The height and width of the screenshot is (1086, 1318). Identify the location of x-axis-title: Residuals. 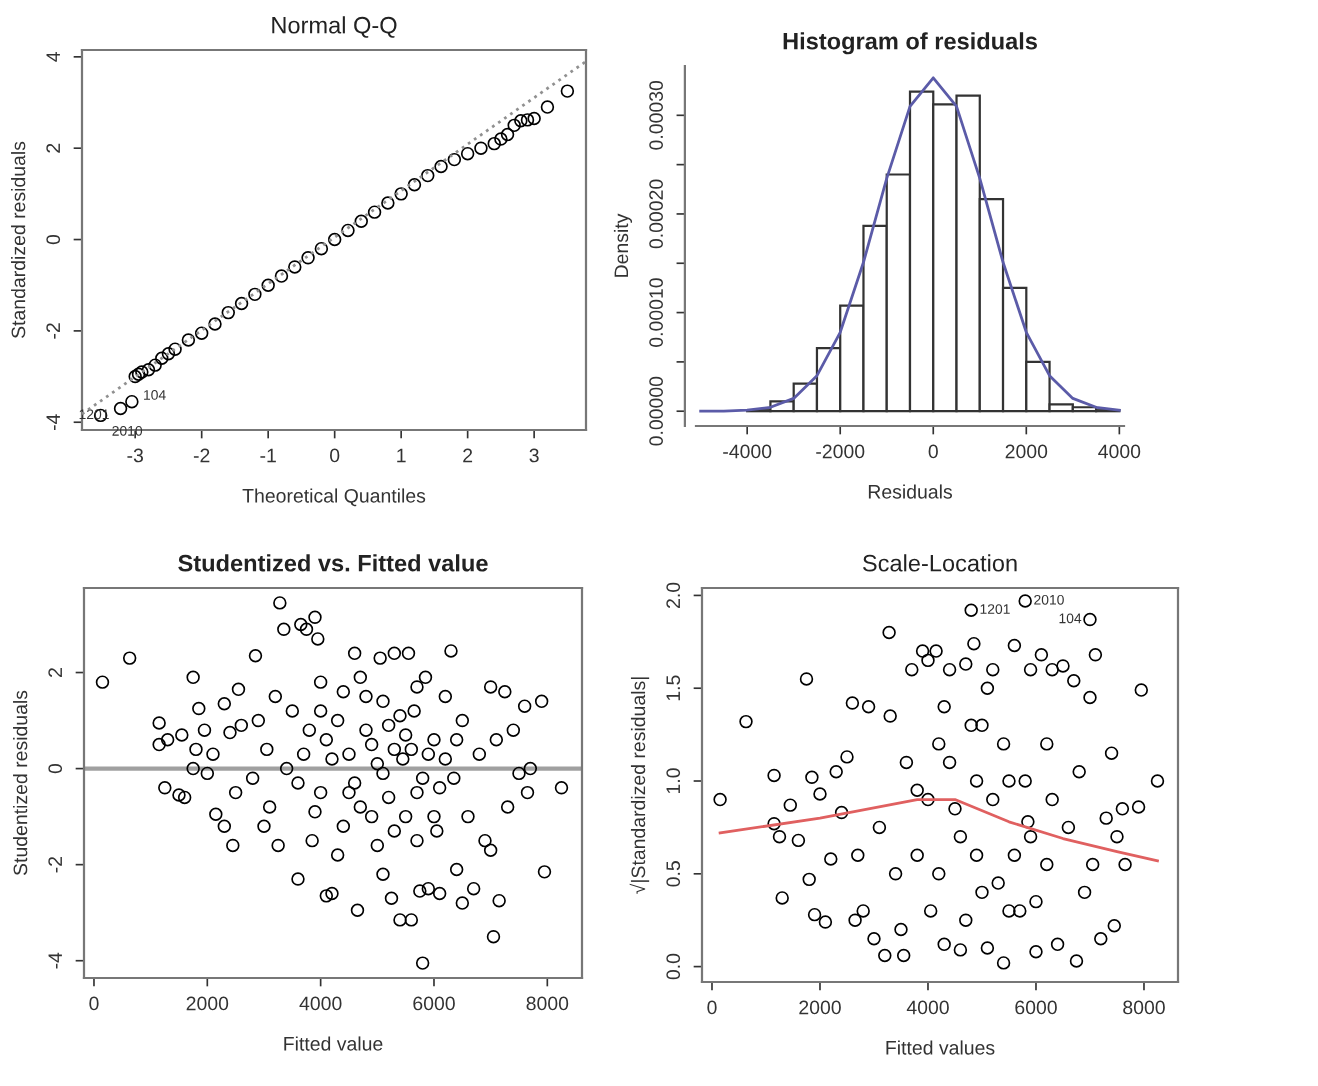
(910, 491).